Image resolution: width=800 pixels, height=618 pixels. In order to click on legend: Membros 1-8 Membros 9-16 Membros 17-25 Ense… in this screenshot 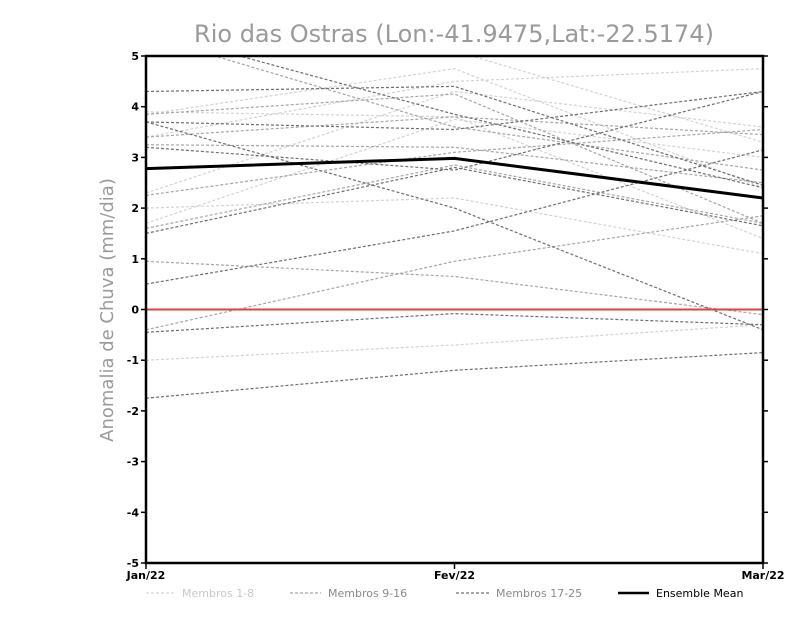, I will do `click(444, 593)`.